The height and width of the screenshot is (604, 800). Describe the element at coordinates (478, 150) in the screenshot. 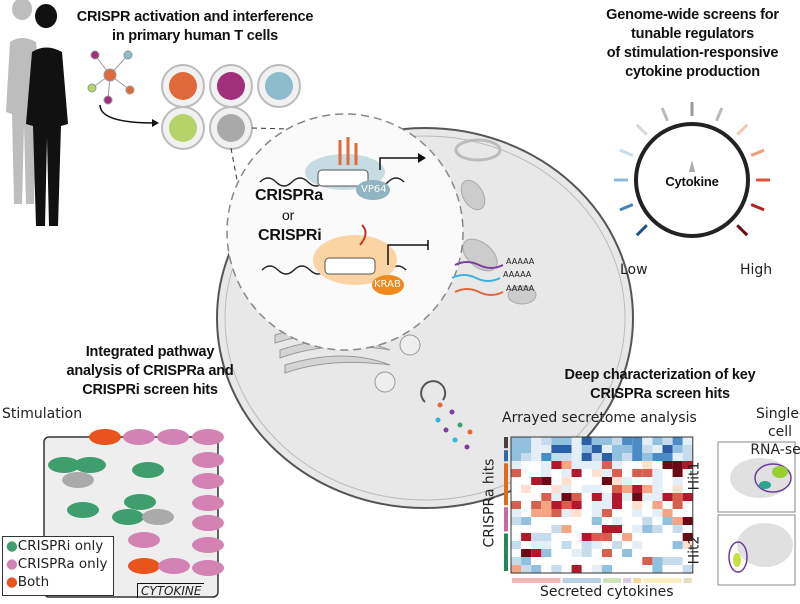

I see `centriole` at that location.